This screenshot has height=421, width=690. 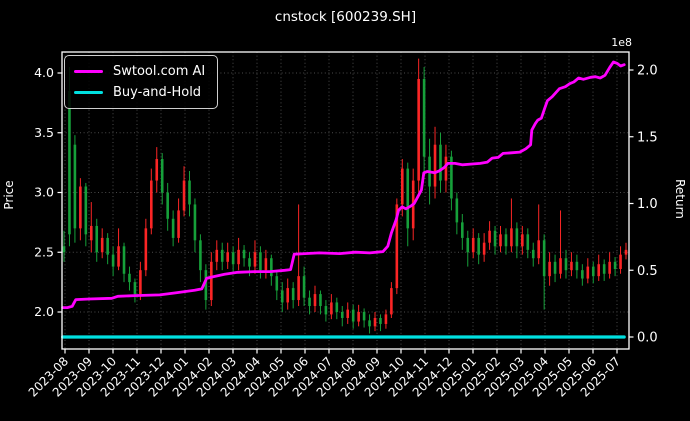 I want to click on price-axis-label: Price, so click(x=9, y=195).